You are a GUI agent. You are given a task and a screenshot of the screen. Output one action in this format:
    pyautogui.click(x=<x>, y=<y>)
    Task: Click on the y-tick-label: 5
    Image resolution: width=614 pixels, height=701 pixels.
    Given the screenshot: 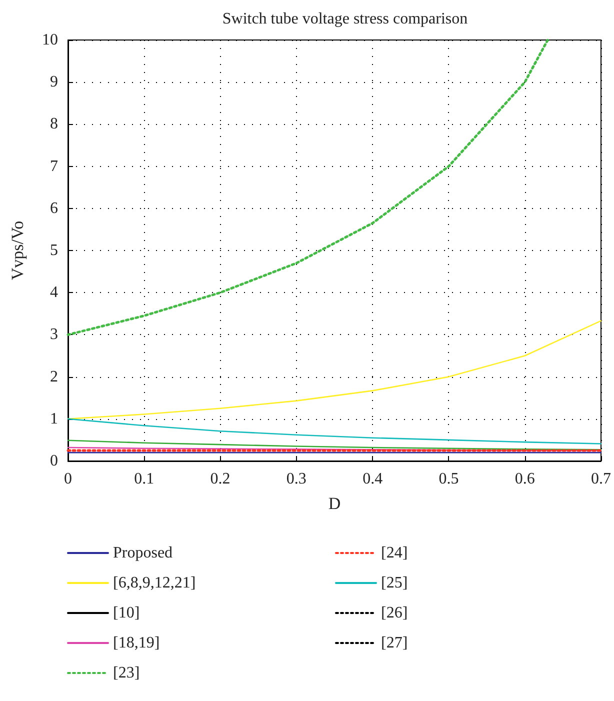 What is the action you would take?
    pyautogui.click(x=54, y=250)
    